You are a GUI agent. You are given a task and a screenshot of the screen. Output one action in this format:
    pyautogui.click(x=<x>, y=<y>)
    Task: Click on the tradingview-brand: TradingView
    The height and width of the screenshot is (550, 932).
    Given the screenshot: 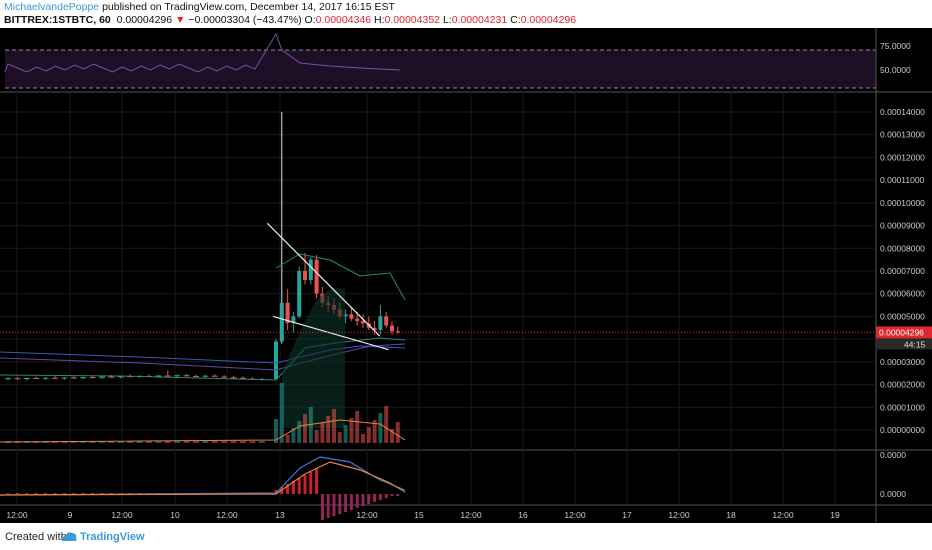 What is the action you would take?
    pyautogui.click(x=112, y=537)
    